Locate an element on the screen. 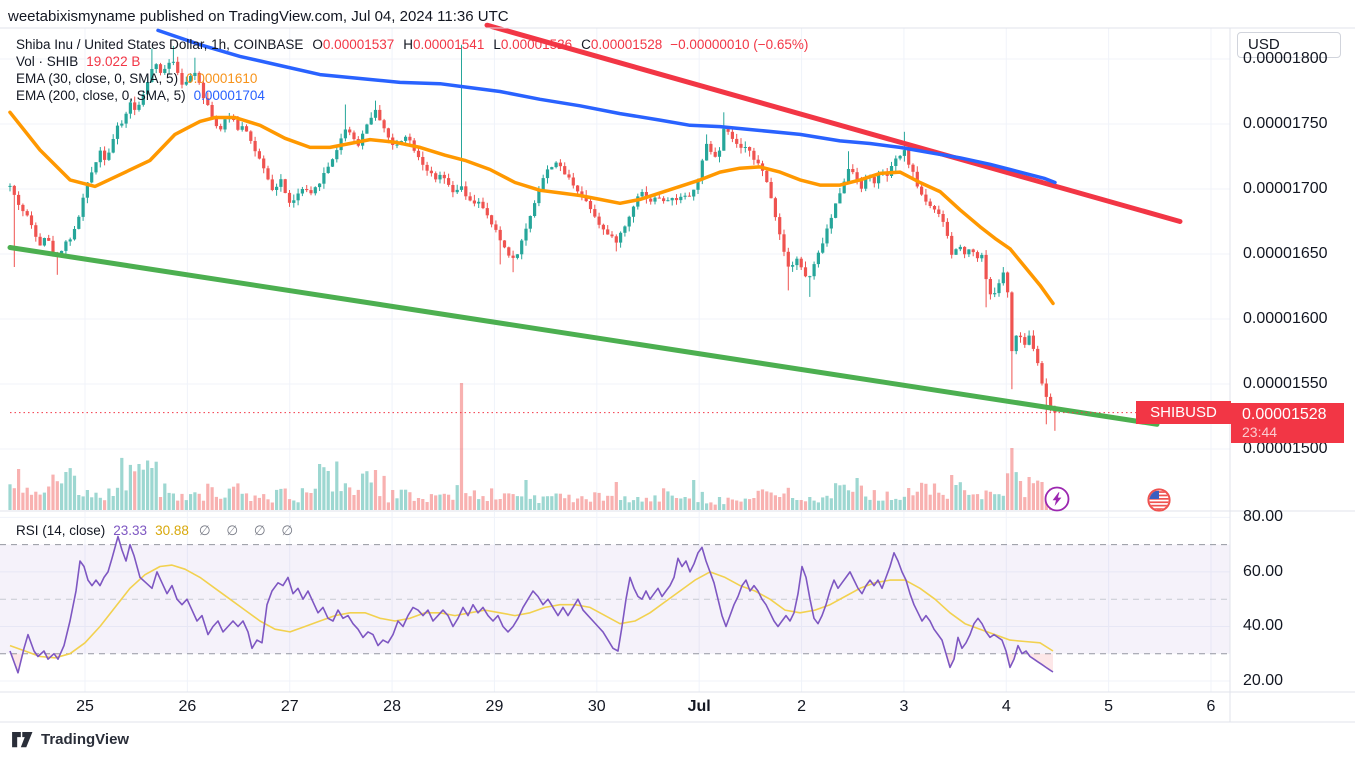 This screenshot has height=758, width=1355. ohlc-low-value: 0.00001526 is located at coordinates (536, 44).